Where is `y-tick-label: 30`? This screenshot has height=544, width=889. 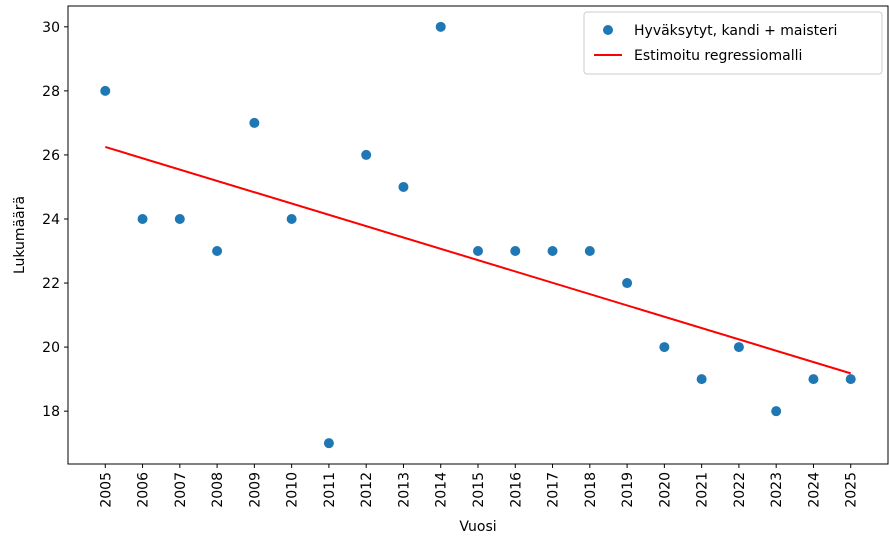
y-tick-label: 30 is located at coordinates (51, 28).